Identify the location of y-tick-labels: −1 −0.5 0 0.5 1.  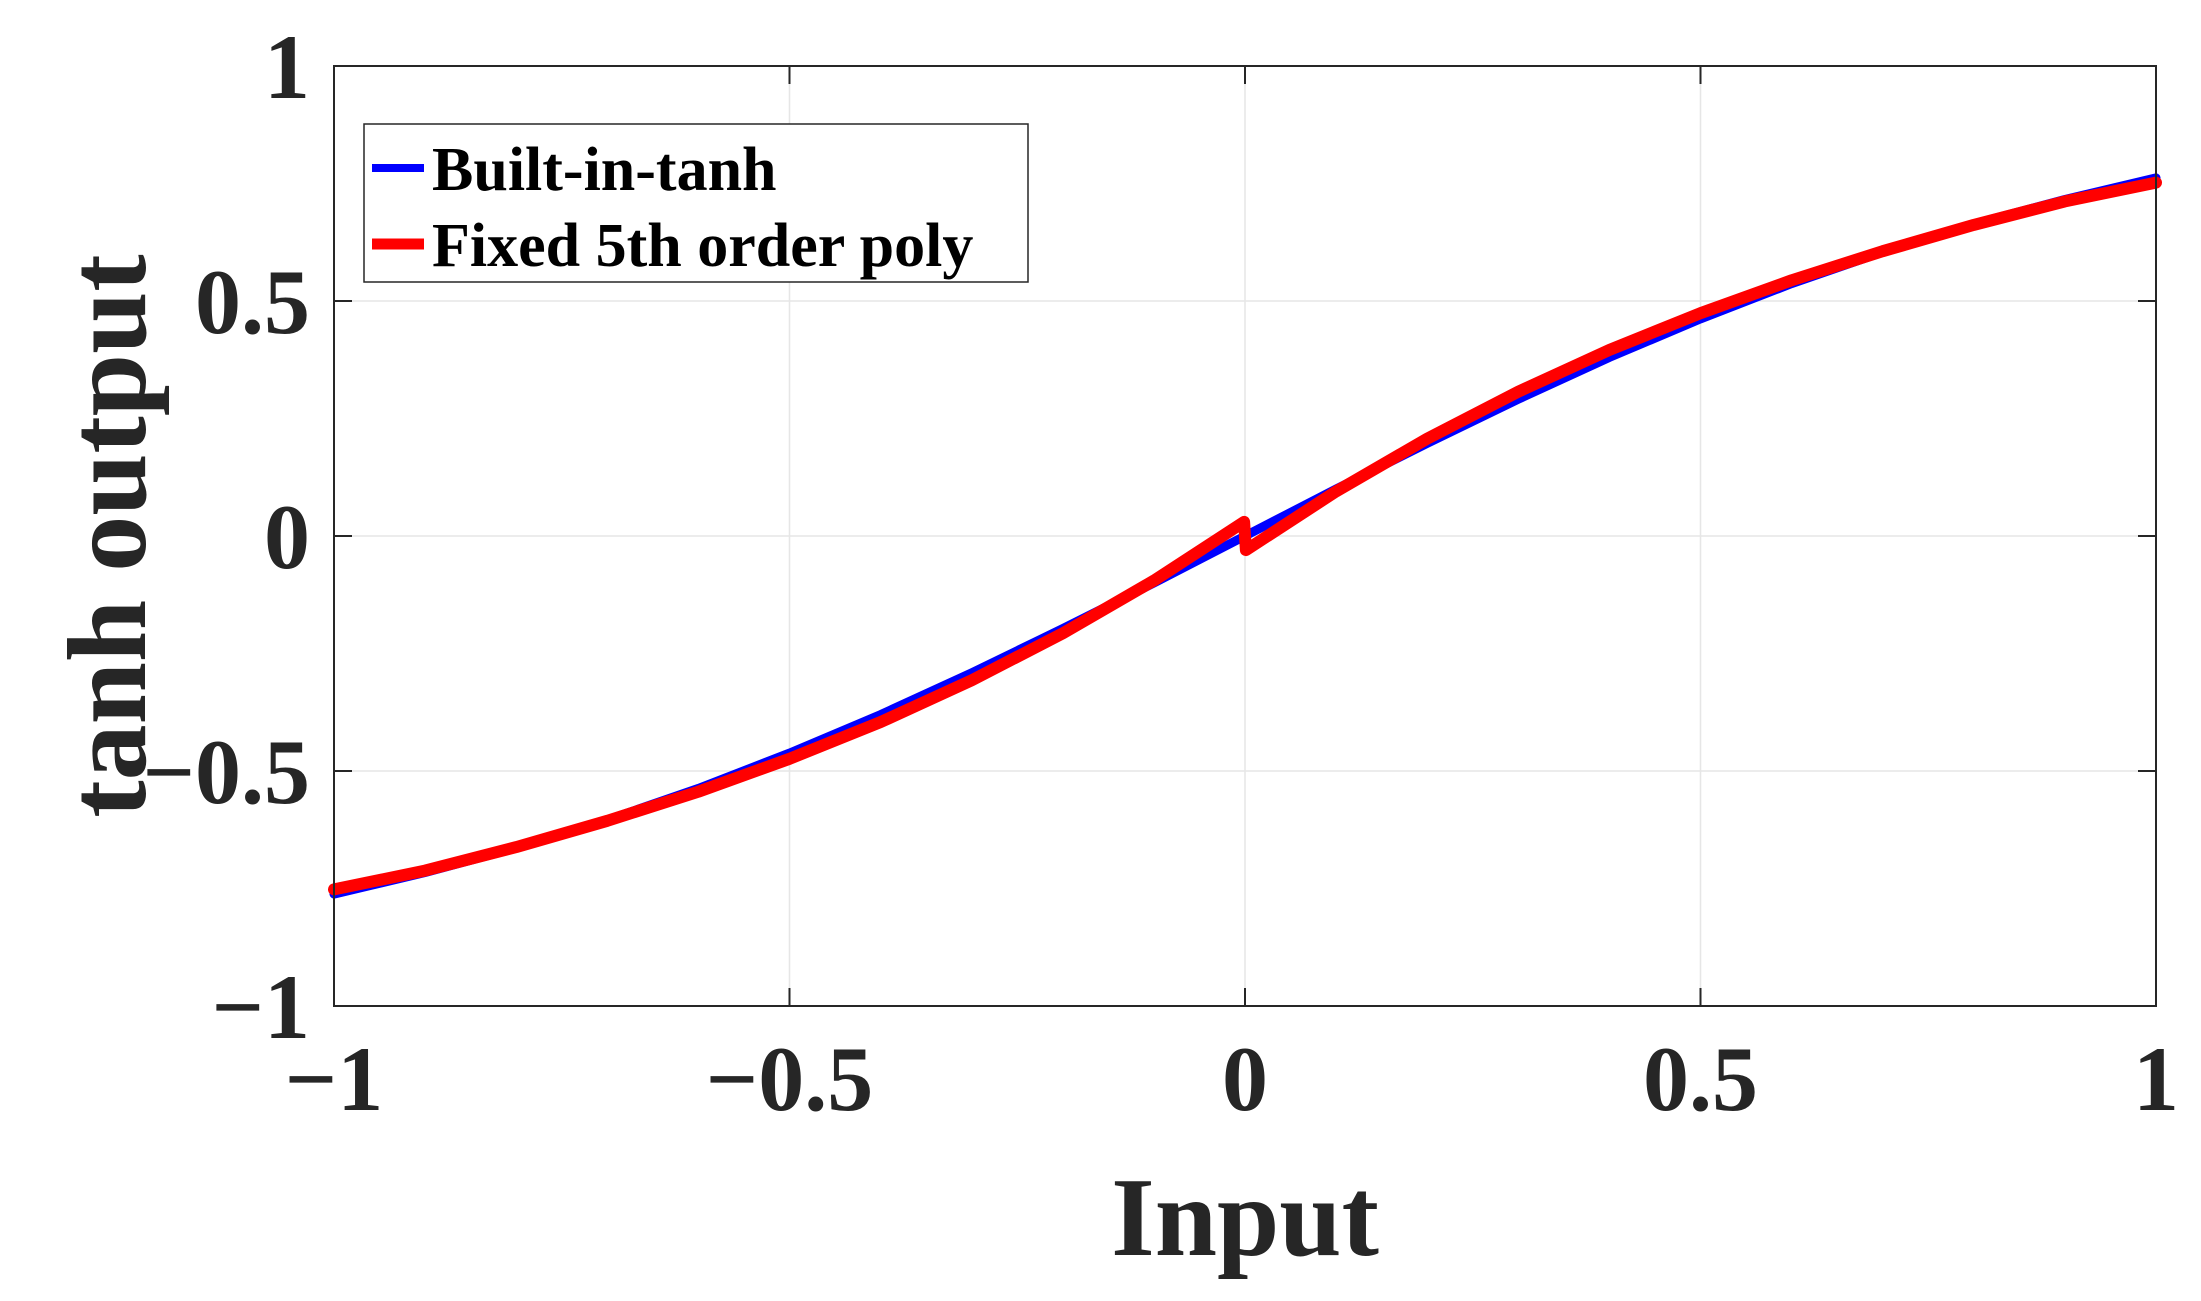
(226, 537).